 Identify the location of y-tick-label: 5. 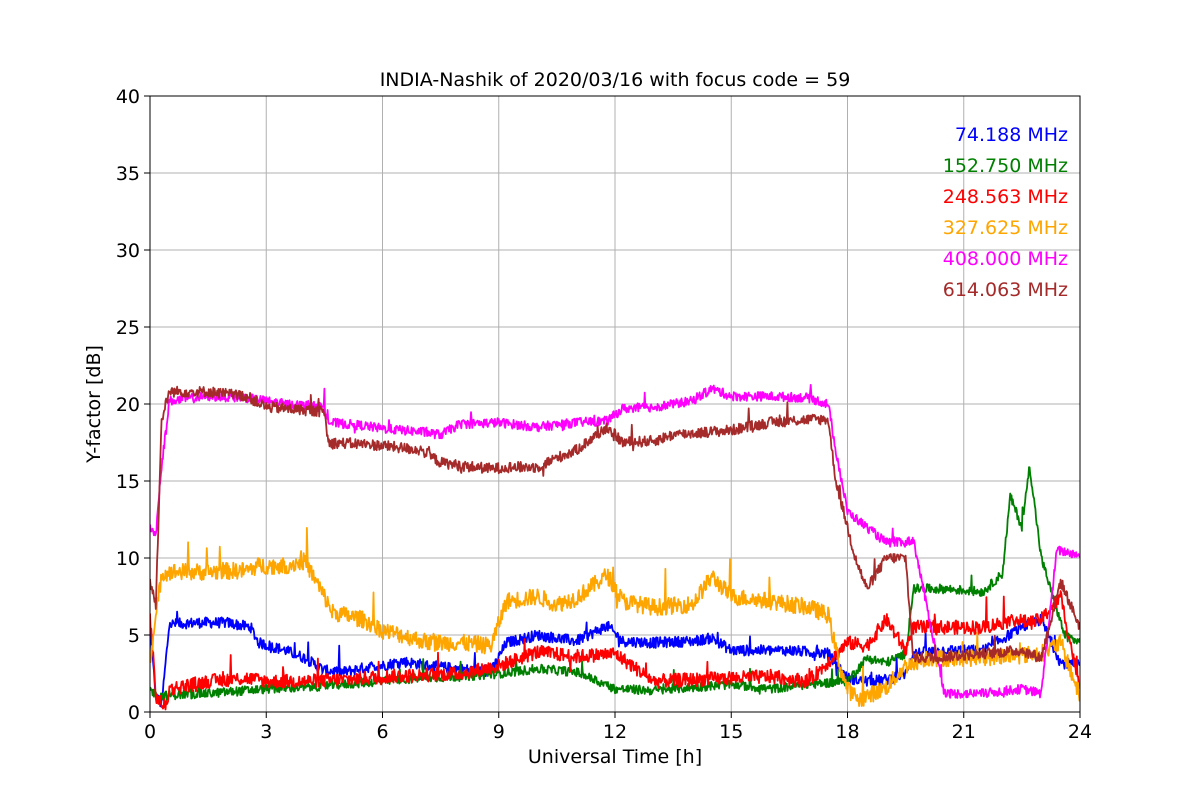
(134, 636).